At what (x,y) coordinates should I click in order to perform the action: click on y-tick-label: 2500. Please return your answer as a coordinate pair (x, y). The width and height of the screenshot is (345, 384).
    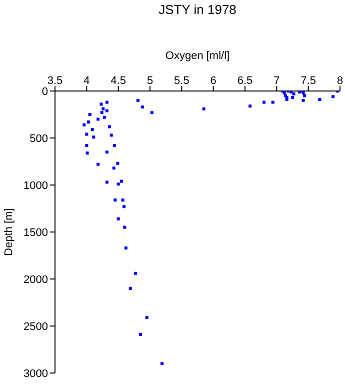
    Looking at the image, I should click on (36, 326).